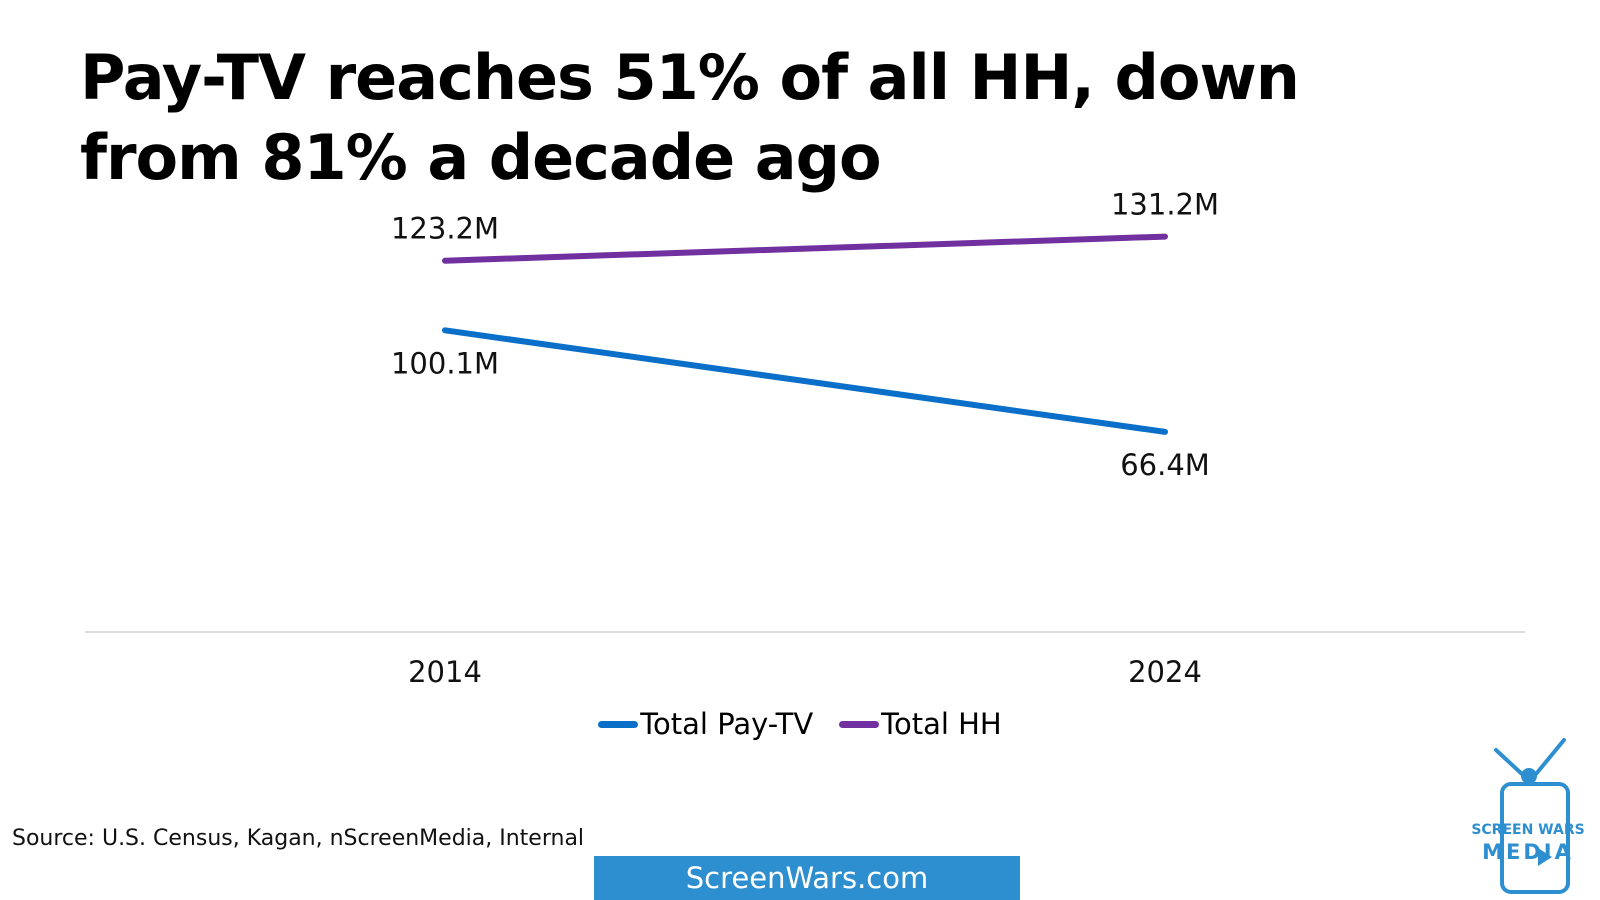 This screenshot has width=1600, height=900. Describe the element at coordinates (805, 248) in the screenshot. I see `series-line-total-hh` at that location.